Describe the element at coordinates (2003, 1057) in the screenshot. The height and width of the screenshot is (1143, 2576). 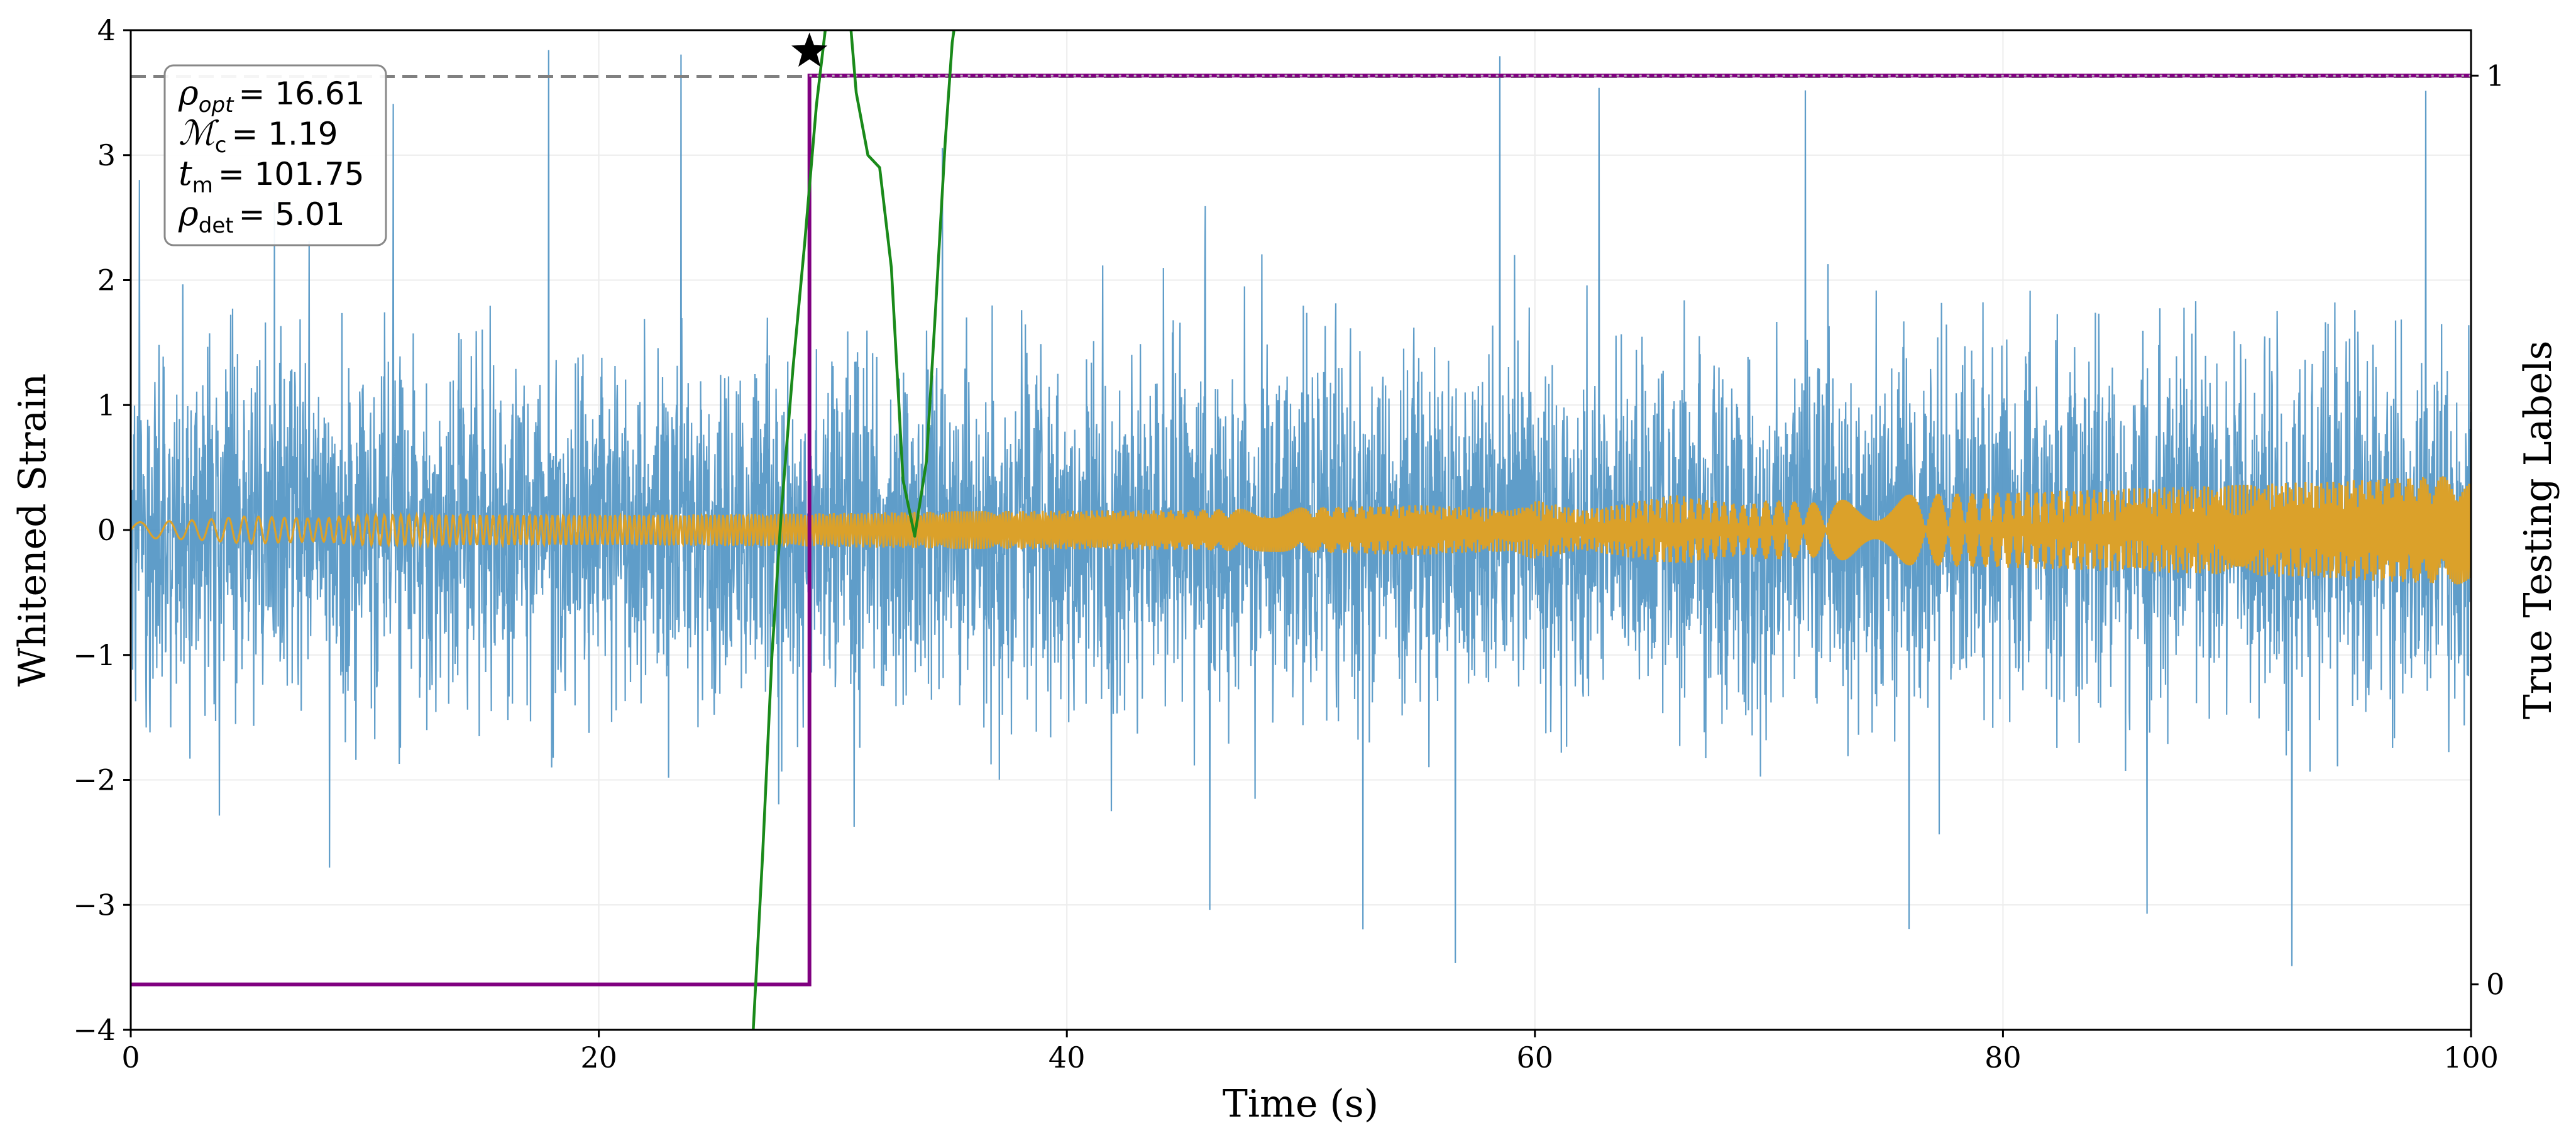
I see `x-tick-label-4: 80` at that location.